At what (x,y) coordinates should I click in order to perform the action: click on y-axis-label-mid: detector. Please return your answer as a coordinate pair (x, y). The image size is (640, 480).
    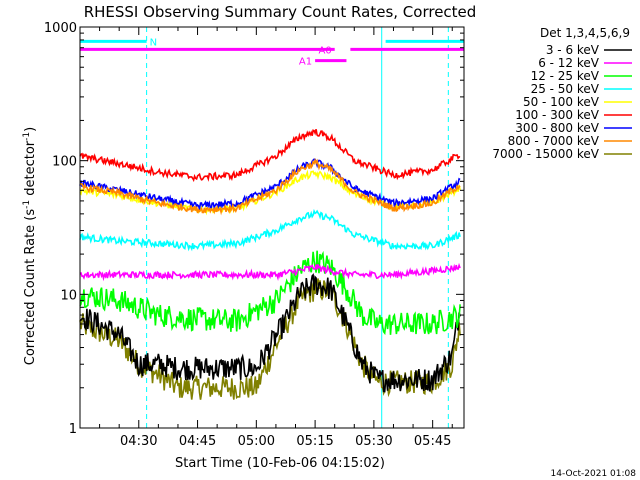
    Looking at the image, I should click on (30, 170).